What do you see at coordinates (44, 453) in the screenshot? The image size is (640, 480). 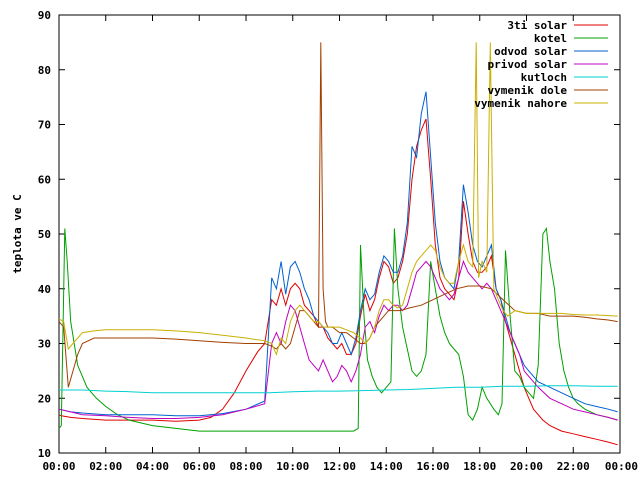 I see `y-tick-label: 10` at bounding box center [44, 453].